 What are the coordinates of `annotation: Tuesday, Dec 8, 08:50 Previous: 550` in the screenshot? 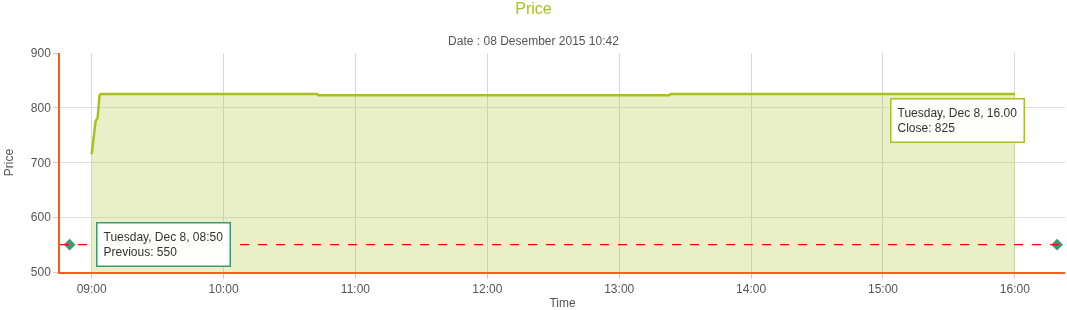 It's located at (163, 244).